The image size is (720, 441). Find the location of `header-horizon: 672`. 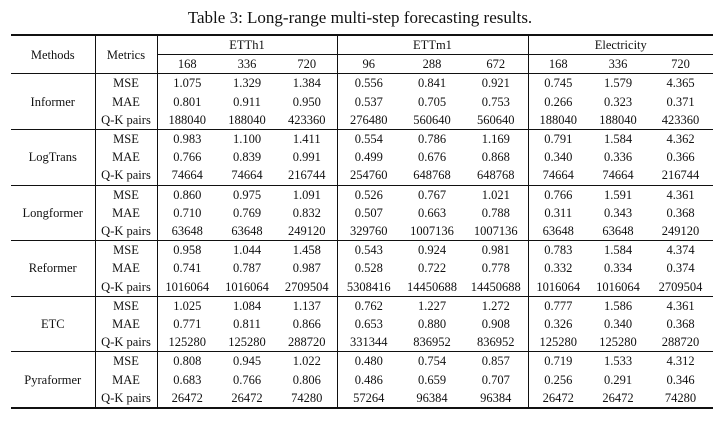

header-horizon: 672 is located at coordinates (496, 64).